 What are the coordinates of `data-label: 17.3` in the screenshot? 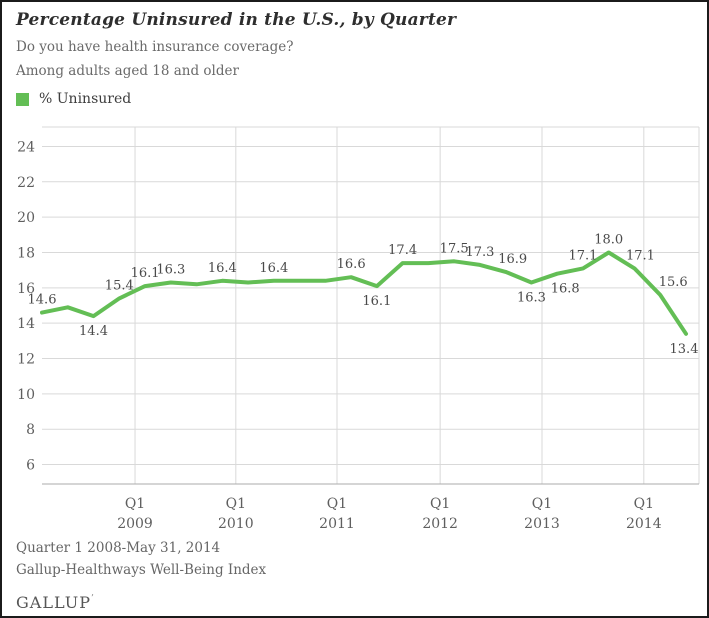 It's located at (479, 252).